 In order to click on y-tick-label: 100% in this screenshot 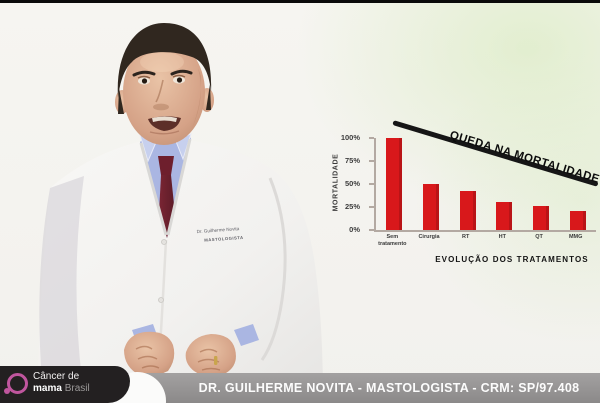, I will do `click(350, 137)`.